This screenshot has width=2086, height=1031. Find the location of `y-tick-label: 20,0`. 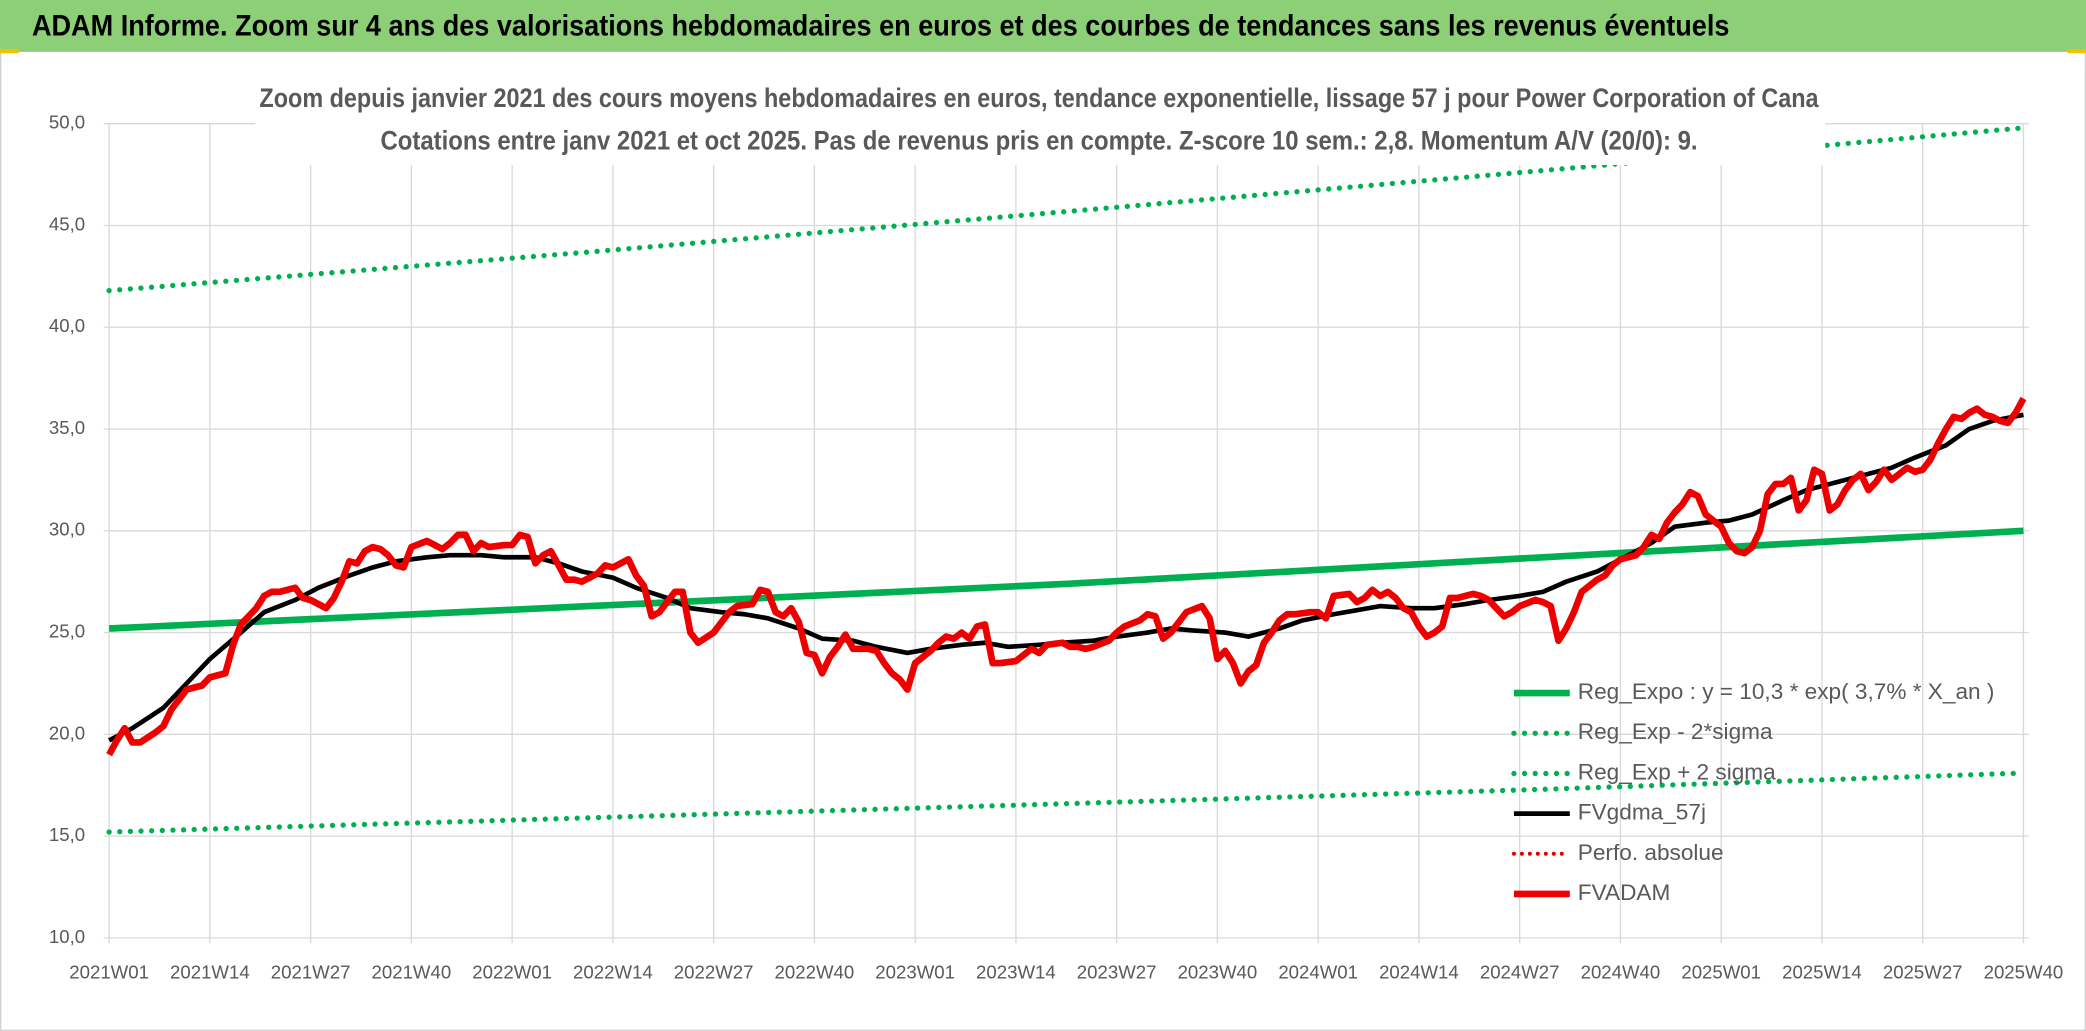

y-tick-label: 20,0 is located at coordinates (67, 732).